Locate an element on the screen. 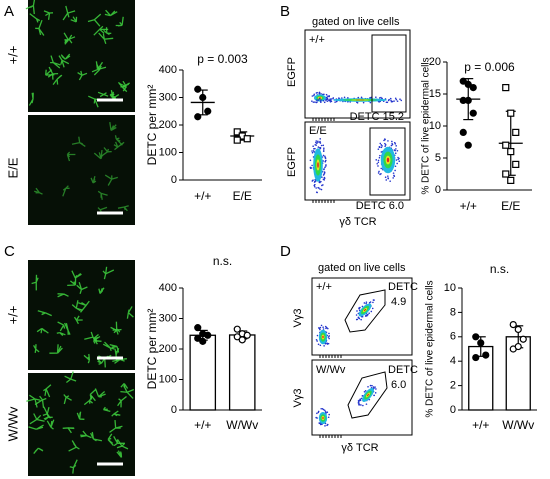 This screenshot has width=550, height=479. y-tick-label: 200 is located at coordinates (168, 349).